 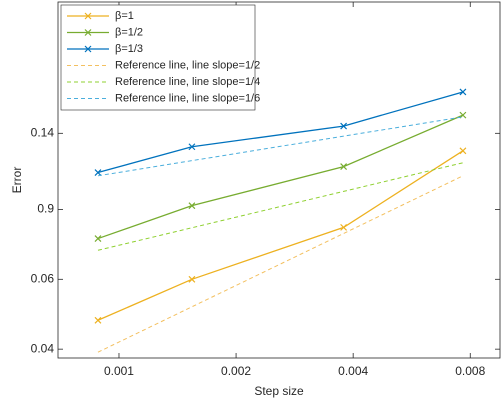 I want to click on y-tick-label: 0.9, so click(x=45, y=209).